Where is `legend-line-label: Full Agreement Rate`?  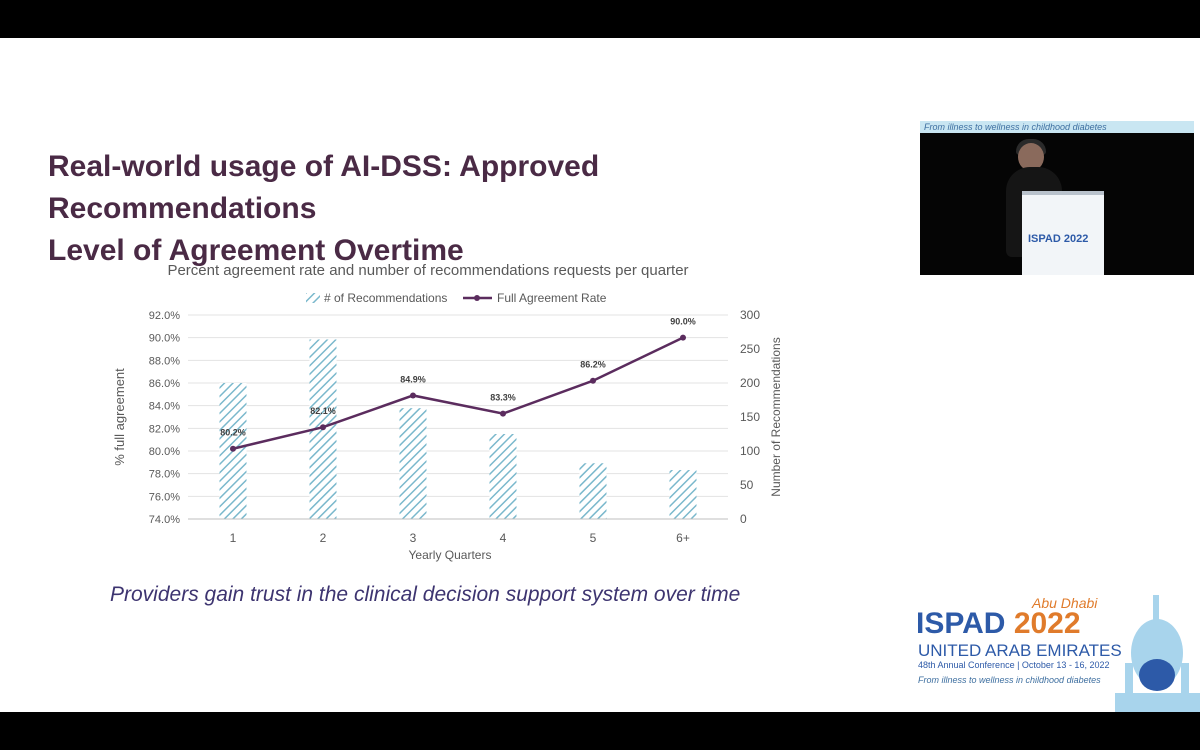
legend-line-label: Full Agreement Rate is located at coordinates (552, 298).